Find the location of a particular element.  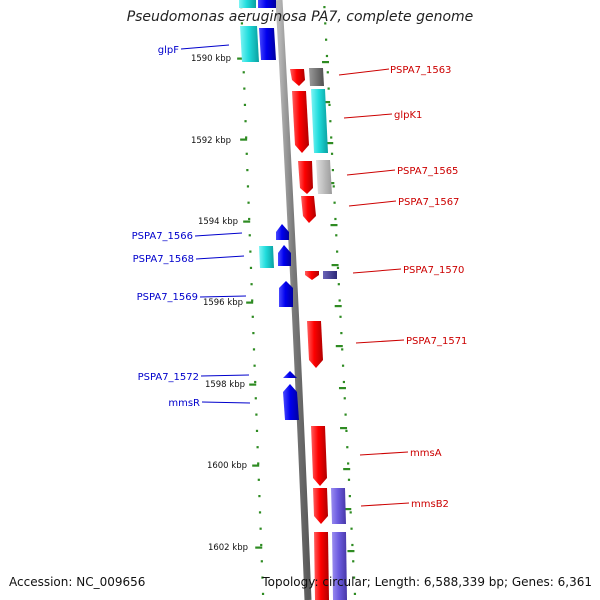

gene-label-PSPA7_1568: PSPA7_1568 is located at coordinates (163, 259).